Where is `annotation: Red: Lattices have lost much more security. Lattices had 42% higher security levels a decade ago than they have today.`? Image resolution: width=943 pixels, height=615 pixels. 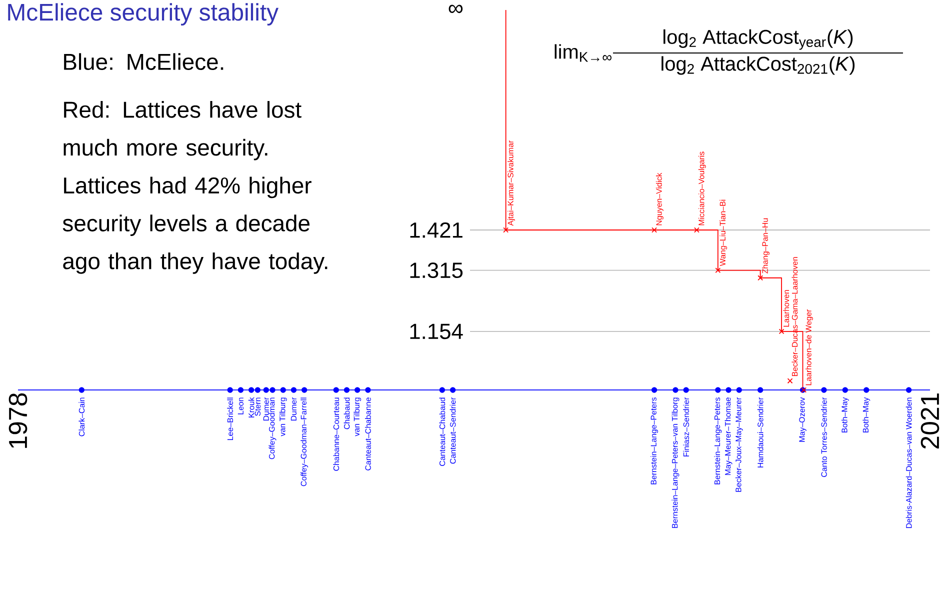 annotation: Red: Lattices have lost much more security. Lattices had 42% higher security levels a decade ago than they have today. is located at coordinates (195, 187).